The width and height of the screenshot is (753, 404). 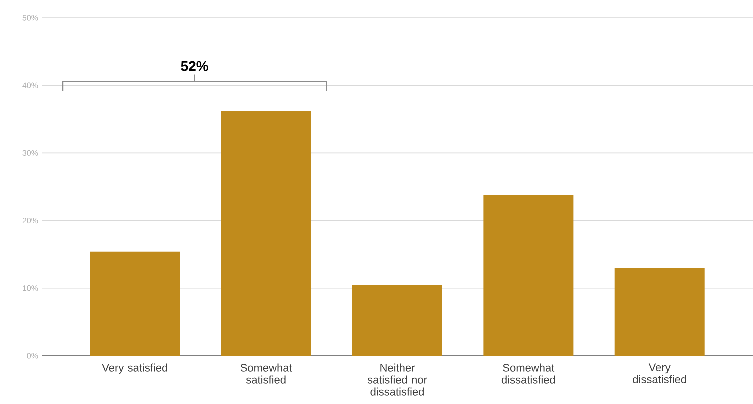 What do you see at coordinates (659, 374) in the screenshot?
I see `x-tick-label: Very dissatisfied` at bounding box center [659, 374].